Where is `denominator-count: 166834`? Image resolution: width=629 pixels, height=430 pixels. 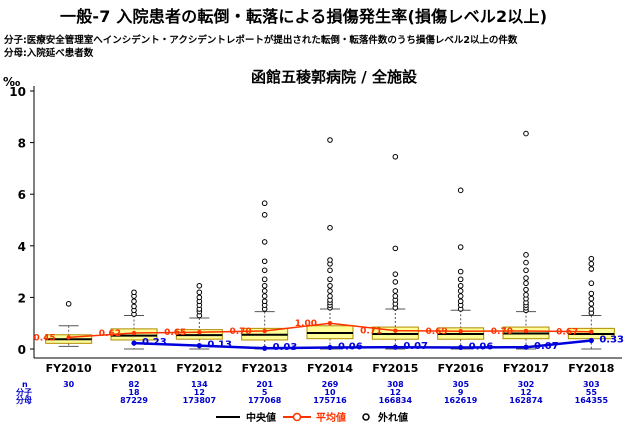
denominator-count: 166834 is located at coordinates (396, 400).